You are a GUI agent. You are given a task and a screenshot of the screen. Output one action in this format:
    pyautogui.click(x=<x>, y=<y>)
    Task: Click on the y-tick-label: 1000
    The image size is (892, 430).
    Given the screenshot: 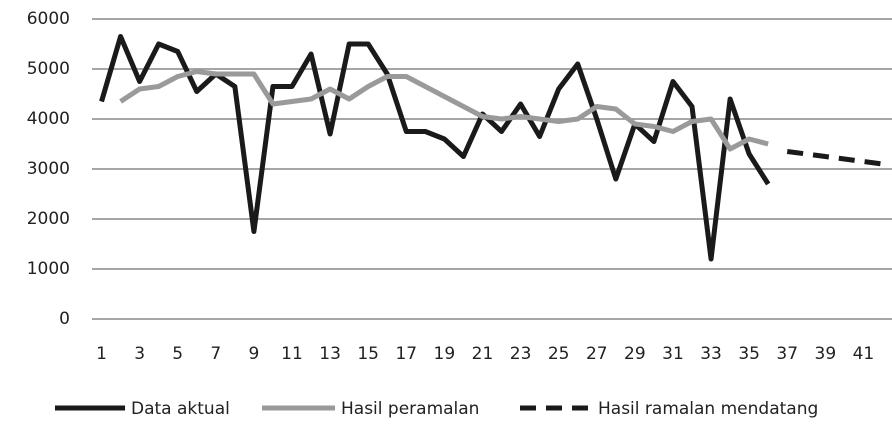 What is the action you would take?
    pyautogui.click(x=48, y=269)
    